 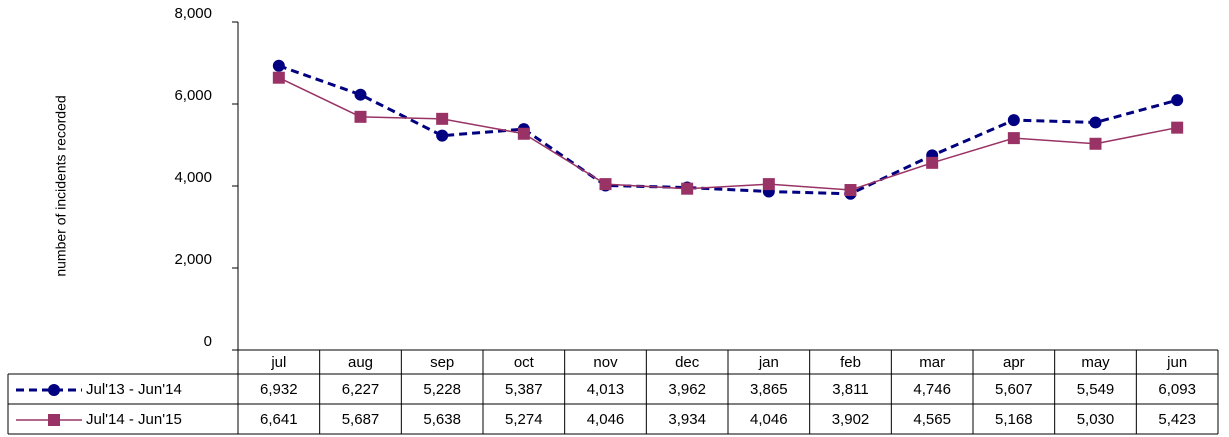 What do you see at coordinates (932, 362) in the screenshot?
I see `x-tick-label: mar` at bounding box center [932, 362].